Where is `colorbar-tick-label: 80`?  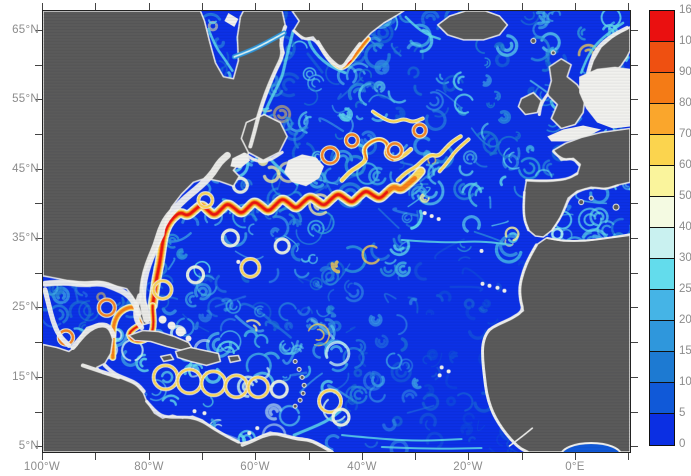 colorbar-tick-label: 80 is located at coordinates (685, 103).